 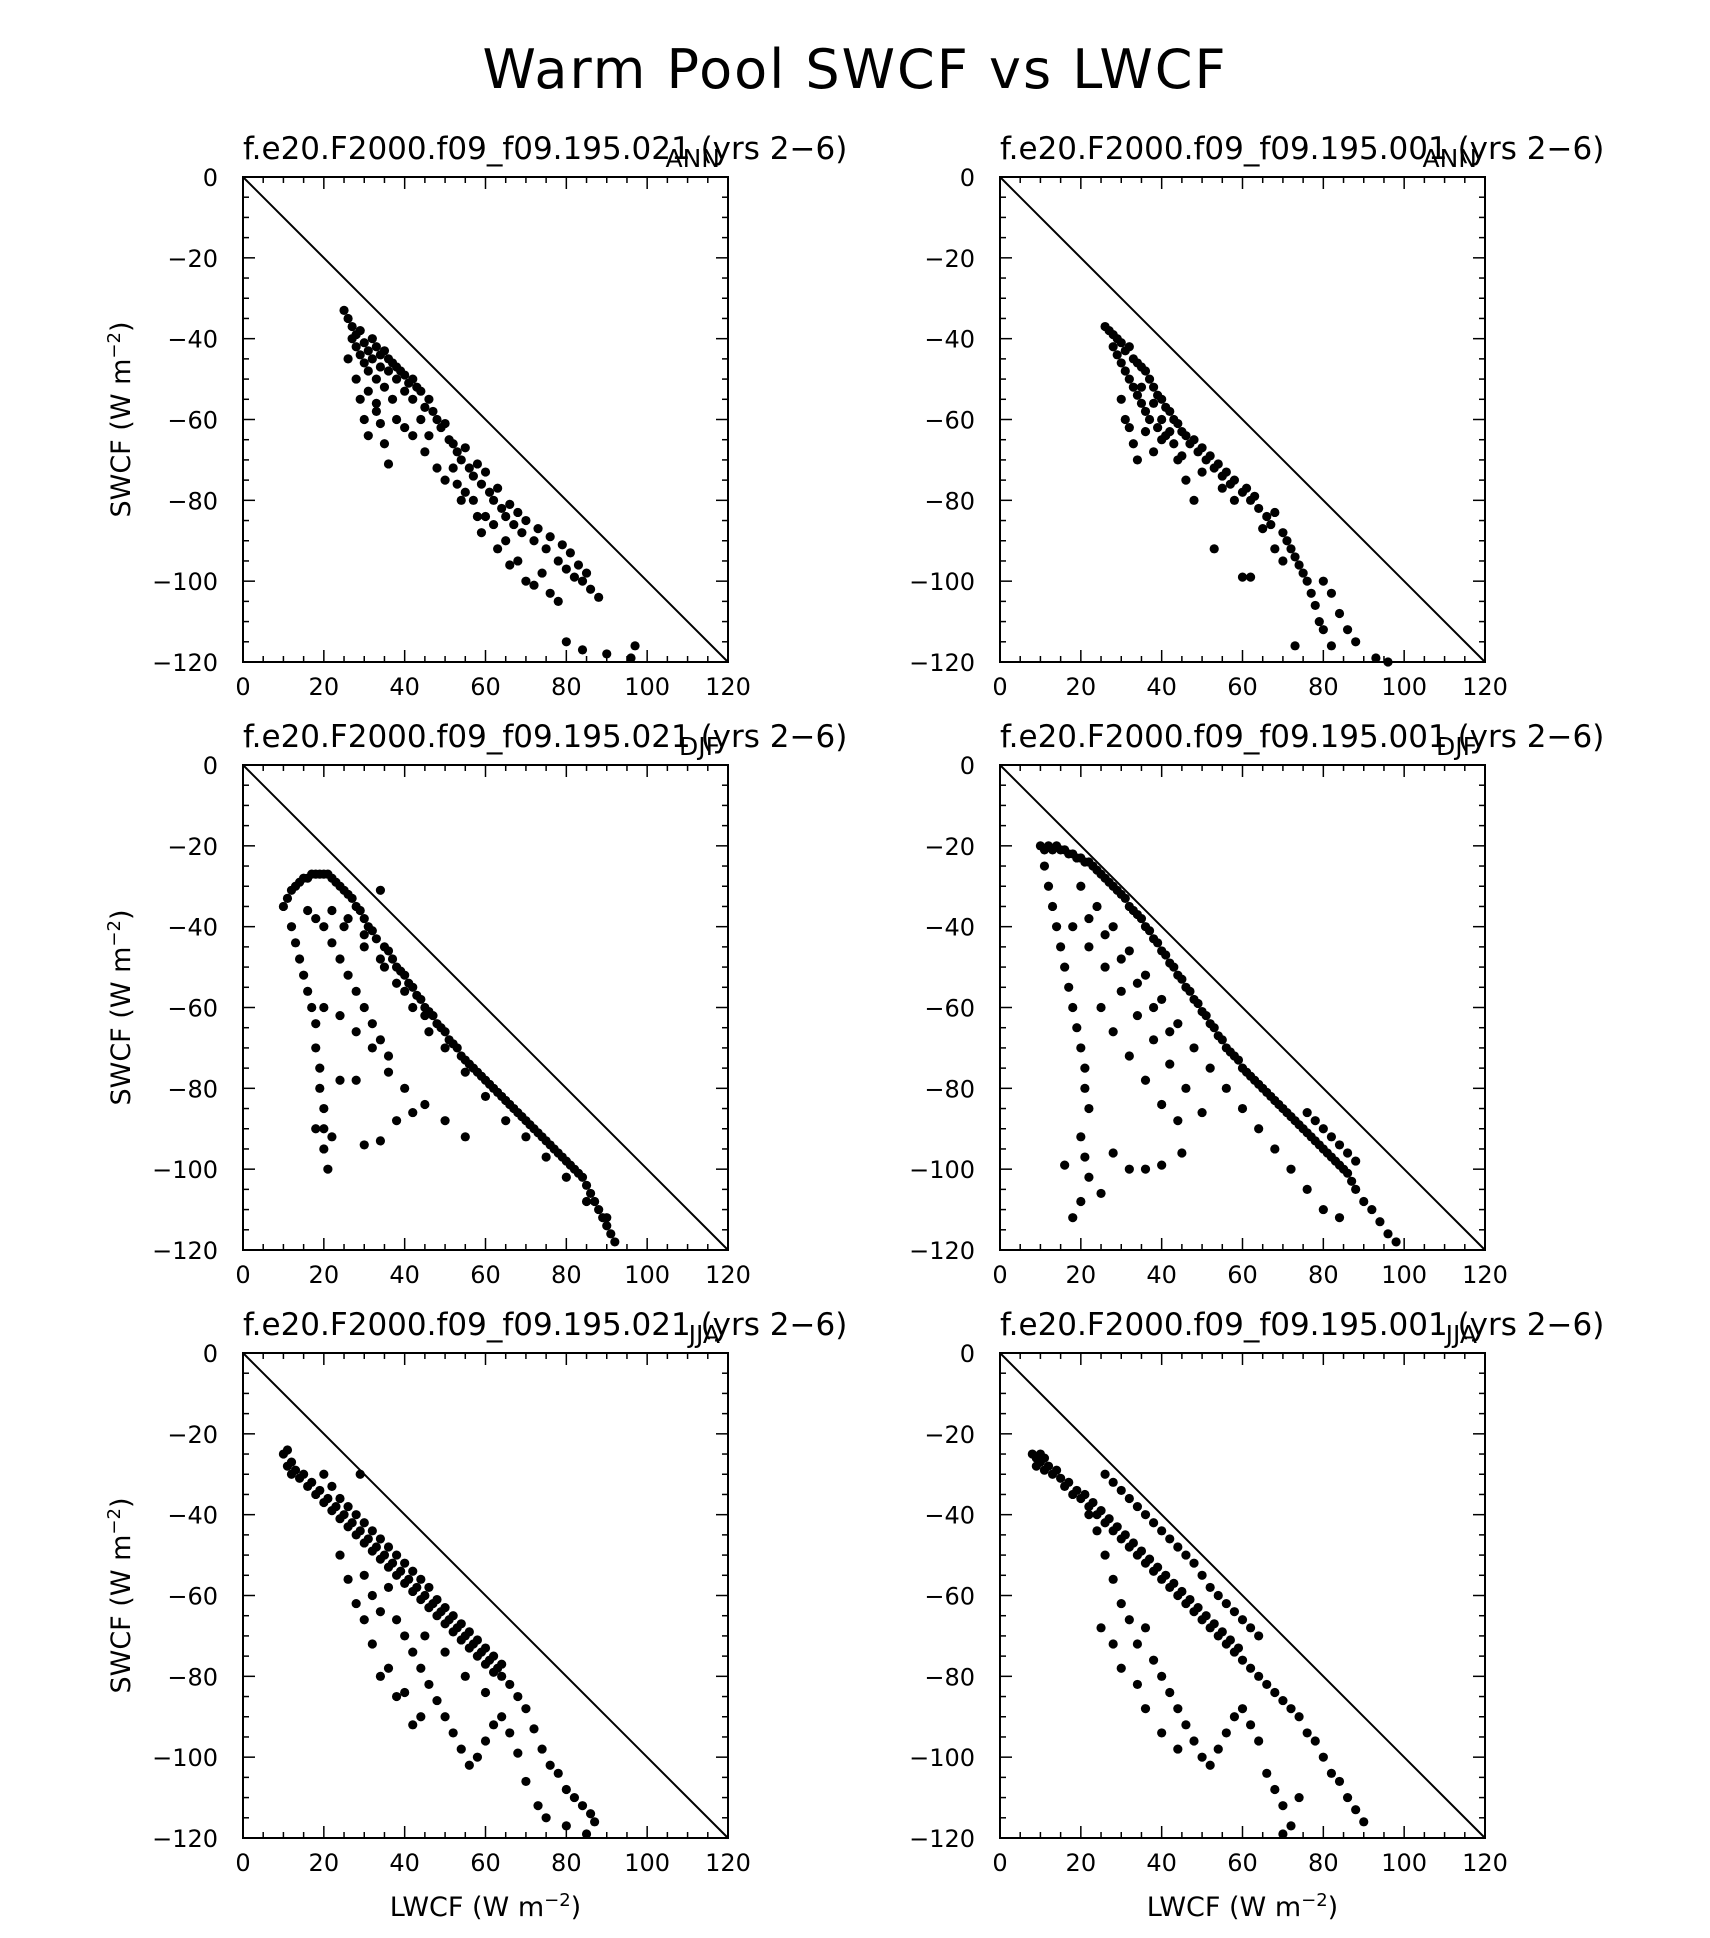 What do you see at coordinates (120, 419) in the screenshot?
I see `y-axis-label: SWCF (W m−2)` at bounding box center [120, 419].